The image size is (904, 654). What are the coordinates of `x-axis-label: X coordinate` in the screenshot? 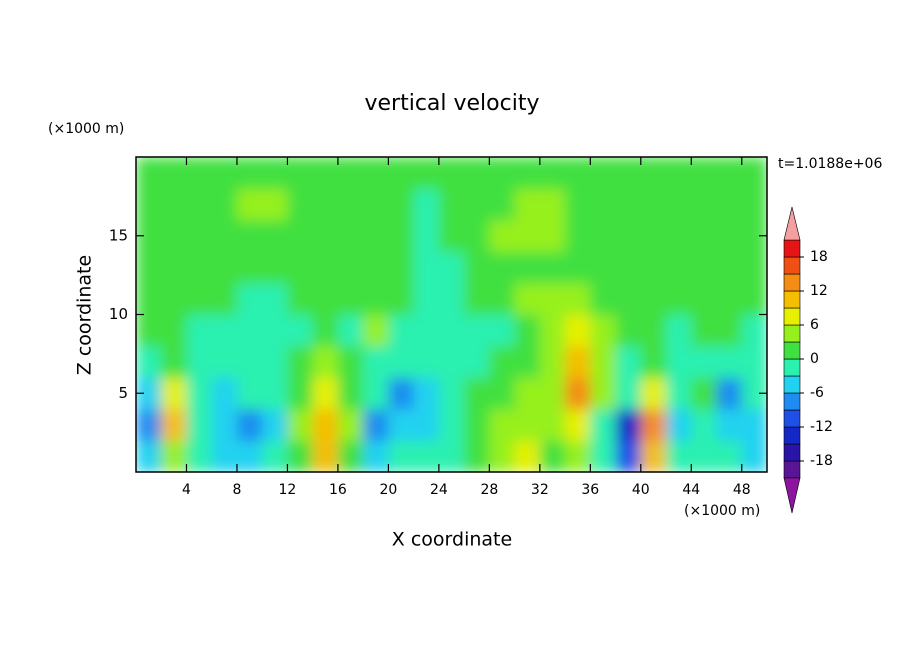 It's located at (452, 540).